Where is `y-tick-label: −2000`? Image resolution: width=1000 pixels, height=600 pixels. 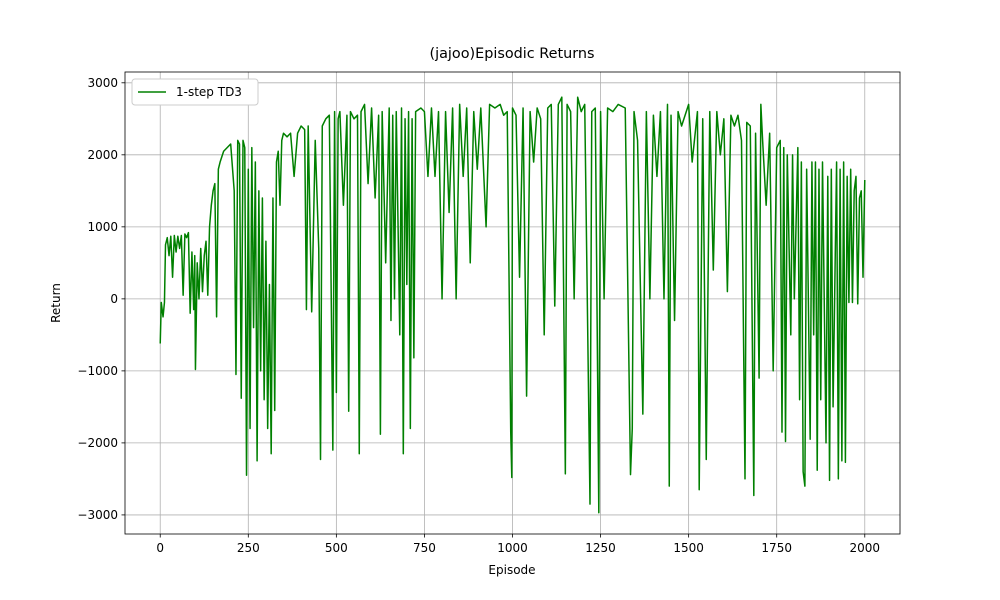 y-tick-label: −2000 is located at coordinates (97, 443).